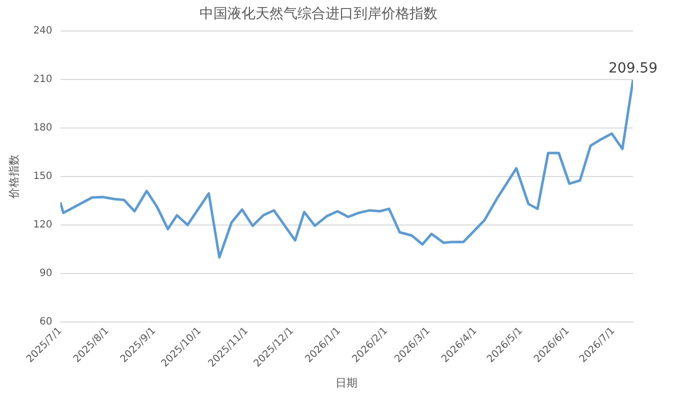 This screenshot has width=675, height=396. Describe the element at coordinates (42, 30) in the screenshot. I see `y-tick-label: 240` at that location.